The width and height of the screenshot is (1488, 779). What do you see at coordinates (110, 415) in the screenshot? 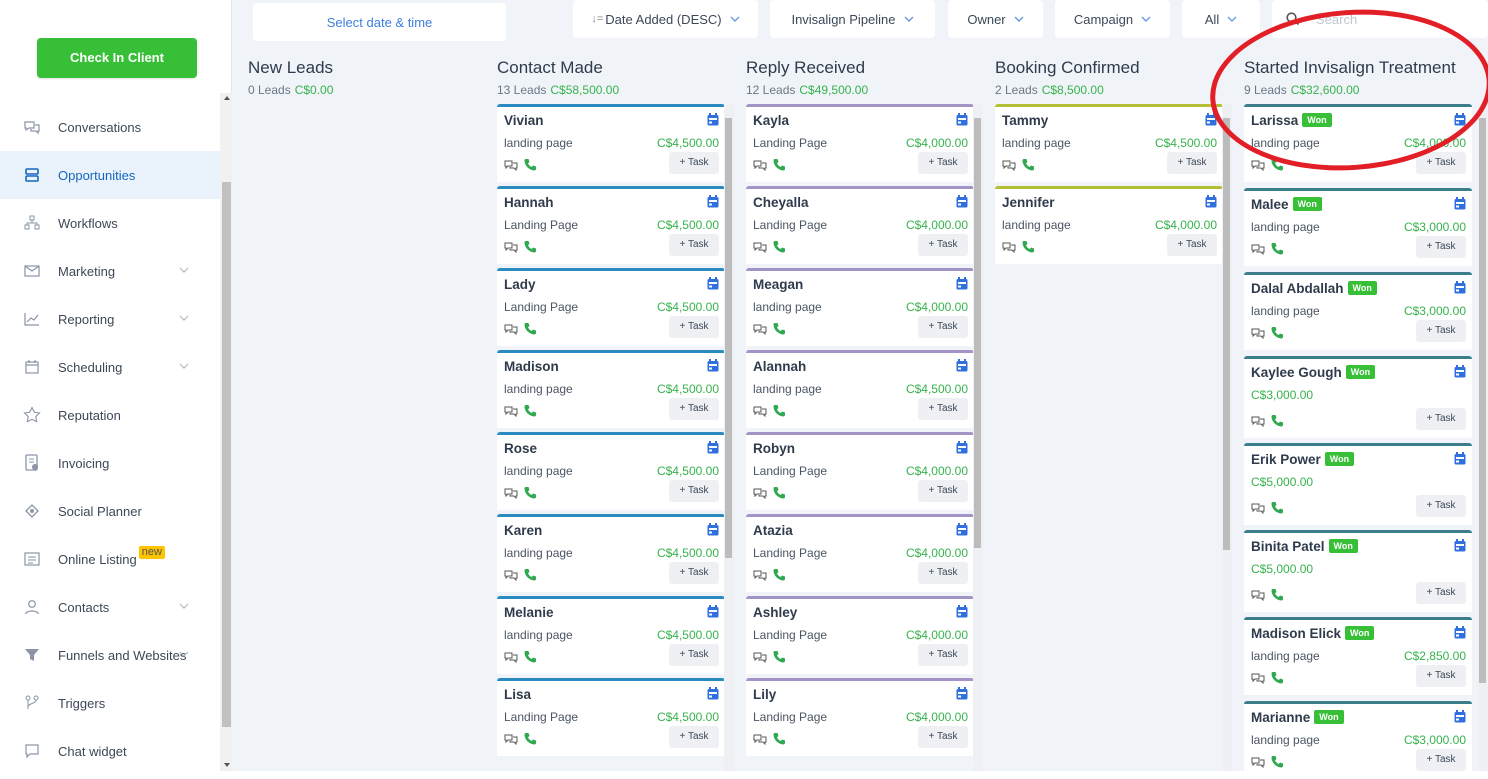
I see `sidebar-item-reputation: Reputation` at bounding box center [110, 415].